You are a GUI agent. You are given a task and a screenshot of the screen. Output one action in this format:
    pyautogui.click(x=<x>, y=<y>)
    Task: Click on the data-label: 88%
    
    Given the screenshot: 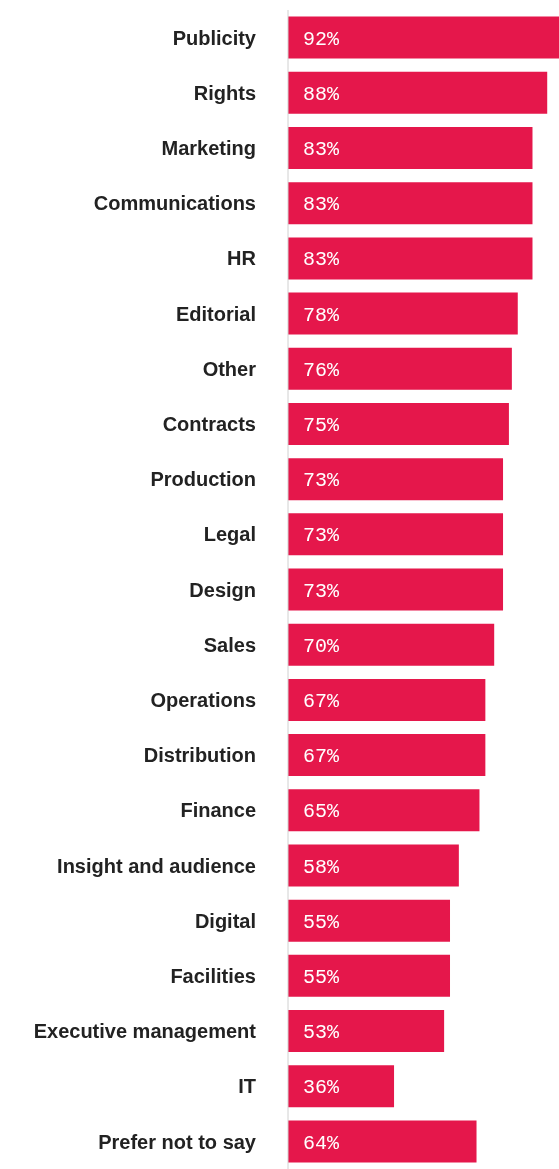 What is the action you would take?
    pyautogui.click(x=321, y=94)
    